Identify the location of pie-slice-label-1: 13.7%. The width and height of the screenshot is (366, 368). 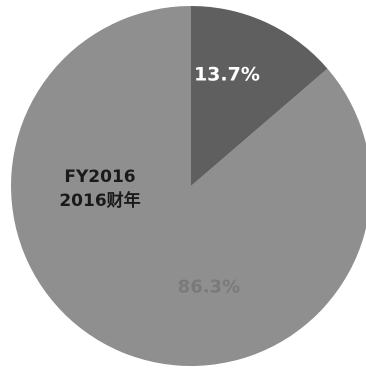
(227, 74).